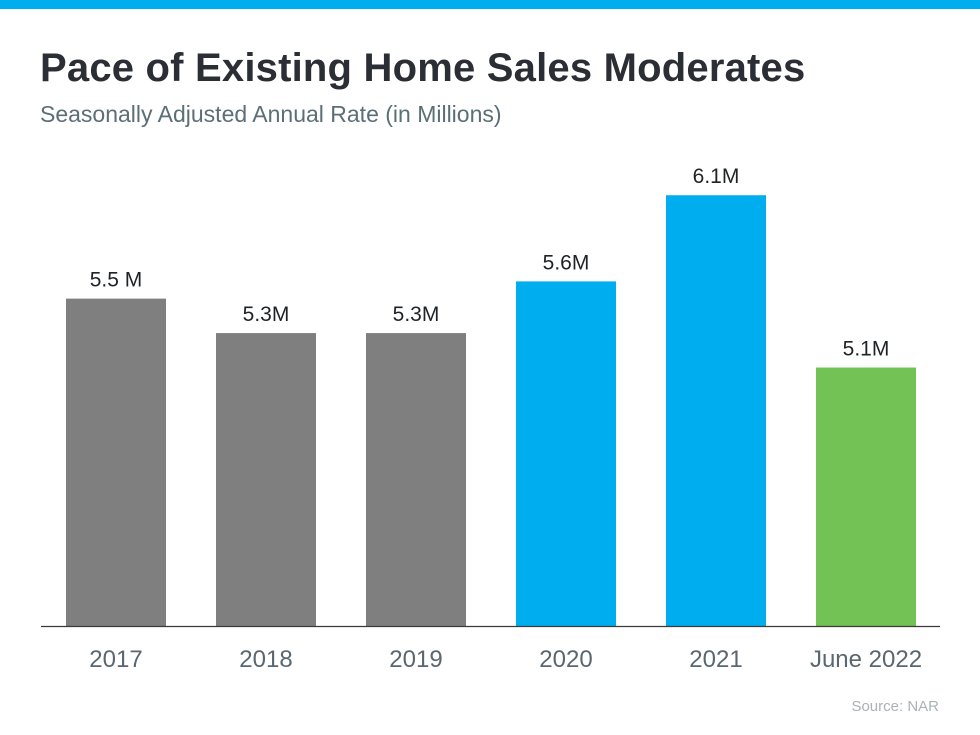  I want to click on data-label: 6.1M, so click(716, 176).